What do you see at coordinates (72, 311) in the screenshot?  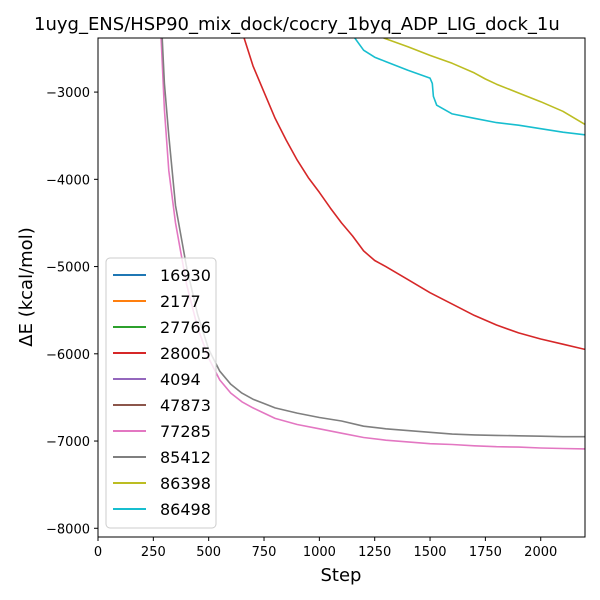 I see `y-axis: −8000 −7000 −6000 −5000 −4000 −3000` at bounding box center [72, 311].